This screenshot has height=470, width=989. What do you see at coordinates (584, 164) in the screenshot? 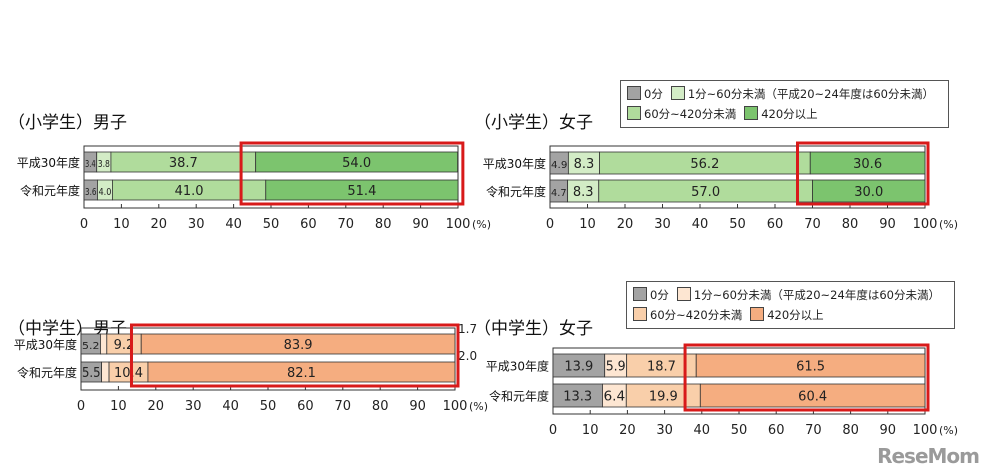
I see `data-label: 8.3` at bounding box center [584, 164].